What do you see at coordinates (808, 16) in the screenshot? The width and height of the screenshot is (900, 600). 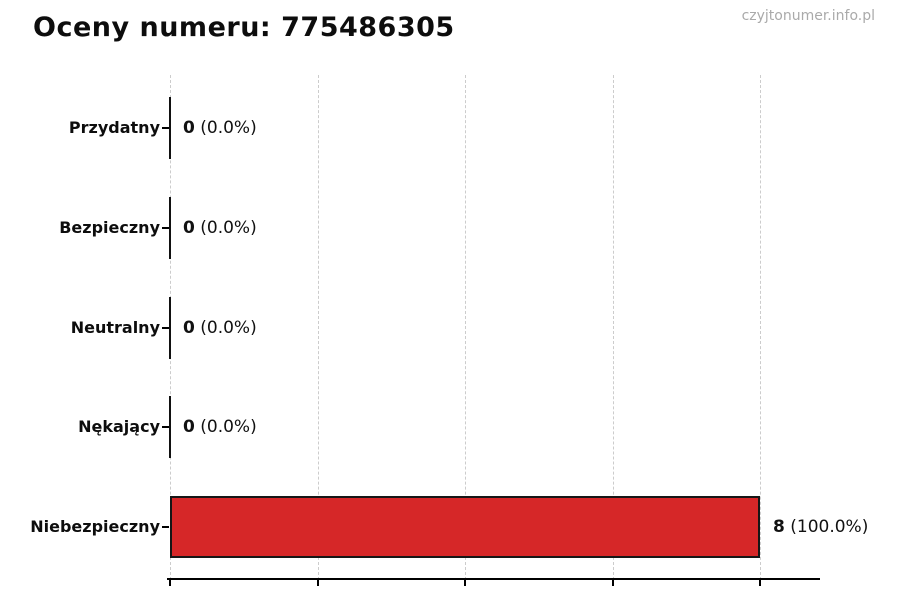 I see `watermark-text: czyjtonumer.info.pl` at bounding box center [808, 16].